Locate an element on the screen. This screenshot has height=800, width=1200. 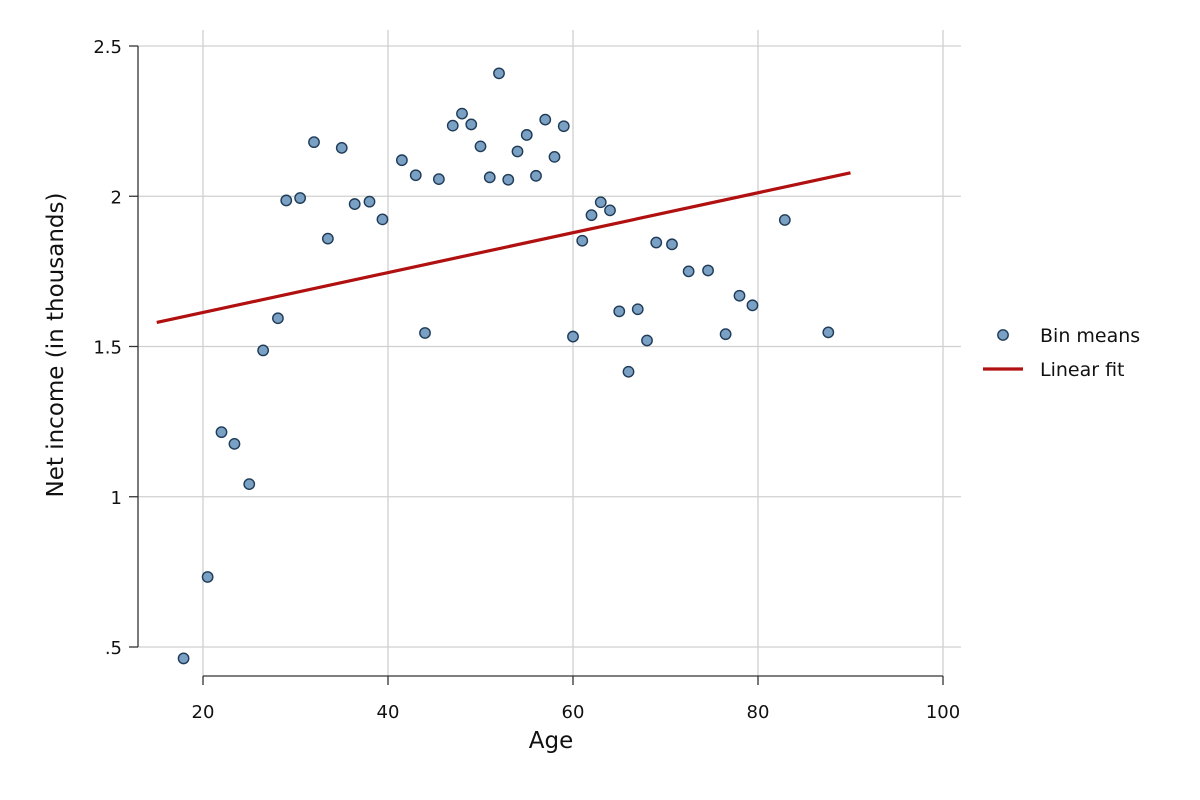
y-tick-label: 2 is located at coordinates (116, 197).